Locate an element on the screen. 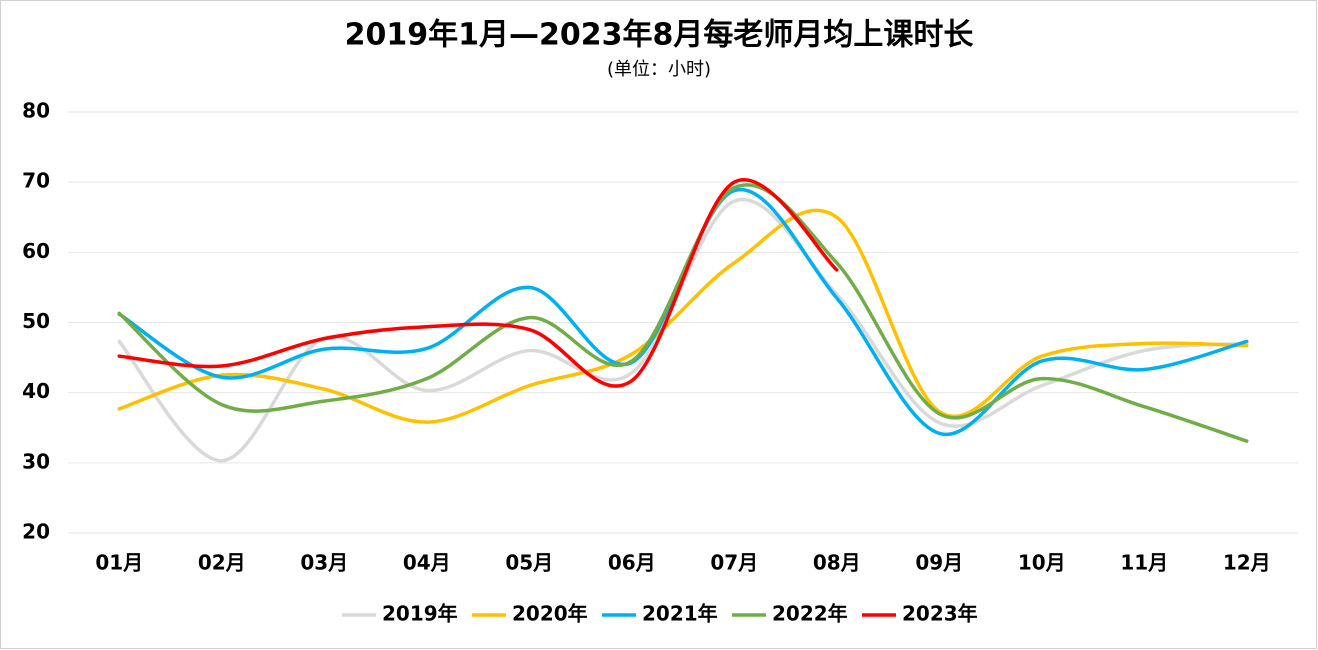  x-tick-label: 07月 is located at coordinates (734, 563).